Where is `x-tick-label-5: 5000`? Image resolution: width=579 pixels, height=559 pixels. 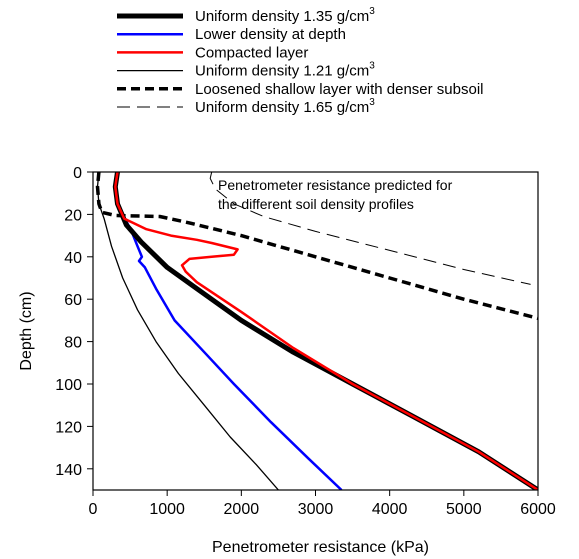
x-tick-label-5: 5000 is located at coordinates (464, 509).